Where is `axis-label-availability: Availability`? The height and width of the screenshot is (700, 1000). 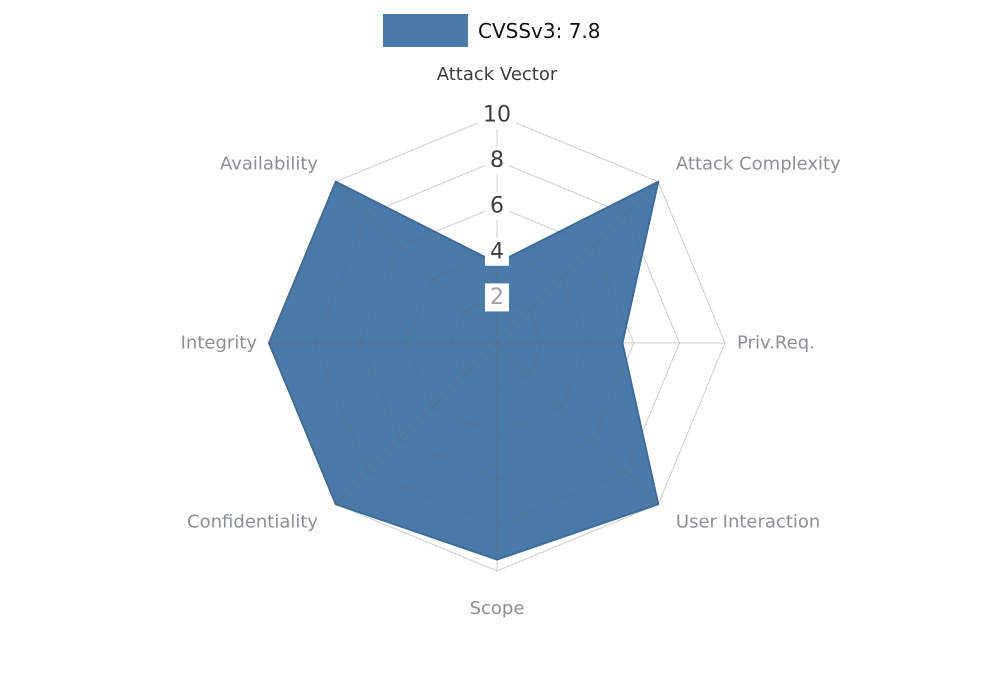 axis-label-availability: Availability is located at coordinates (269, 164).